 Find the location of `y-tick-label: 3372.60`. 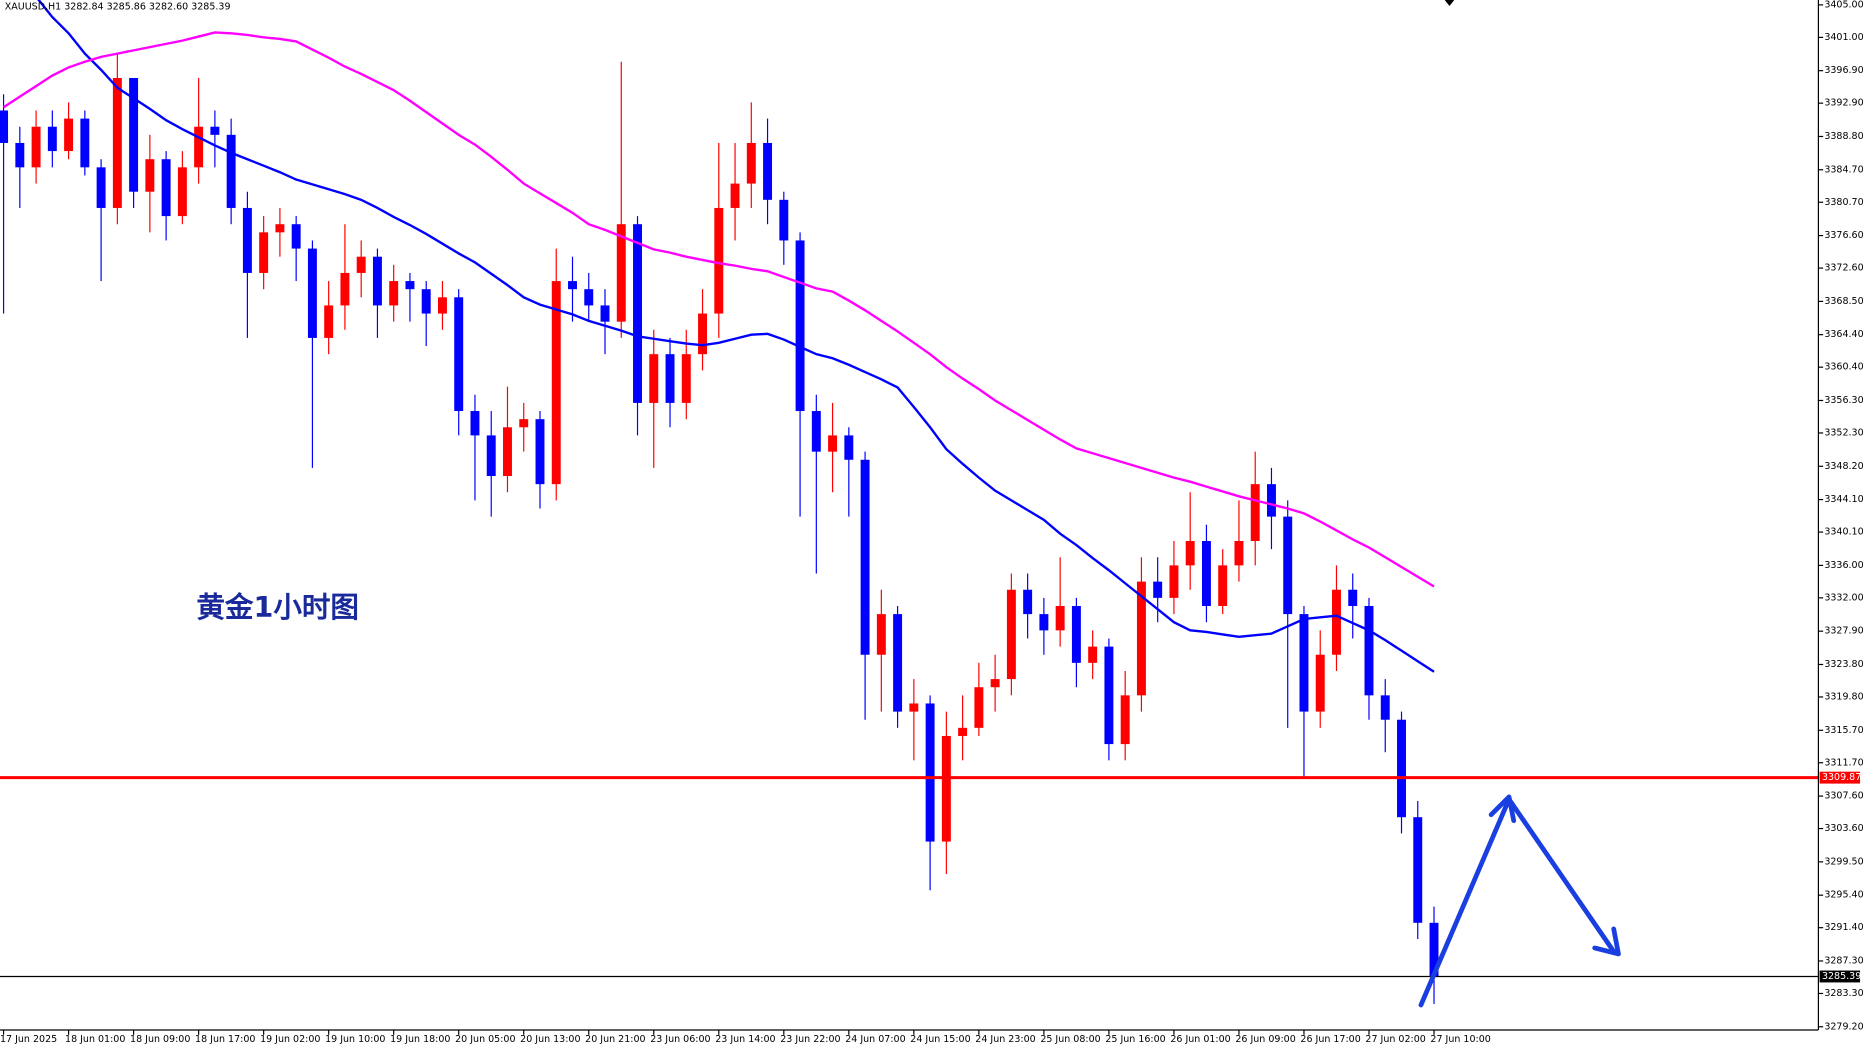

y-tick-label: 3372.60 is located at coordinates (1843, 268).